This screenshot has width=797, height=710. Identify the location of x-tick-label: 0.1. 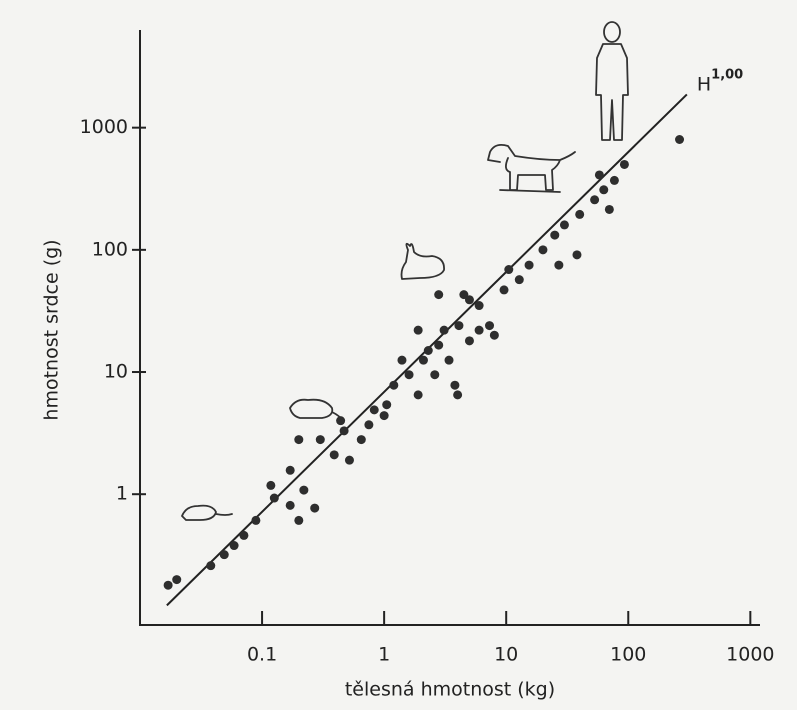
(262, 655).